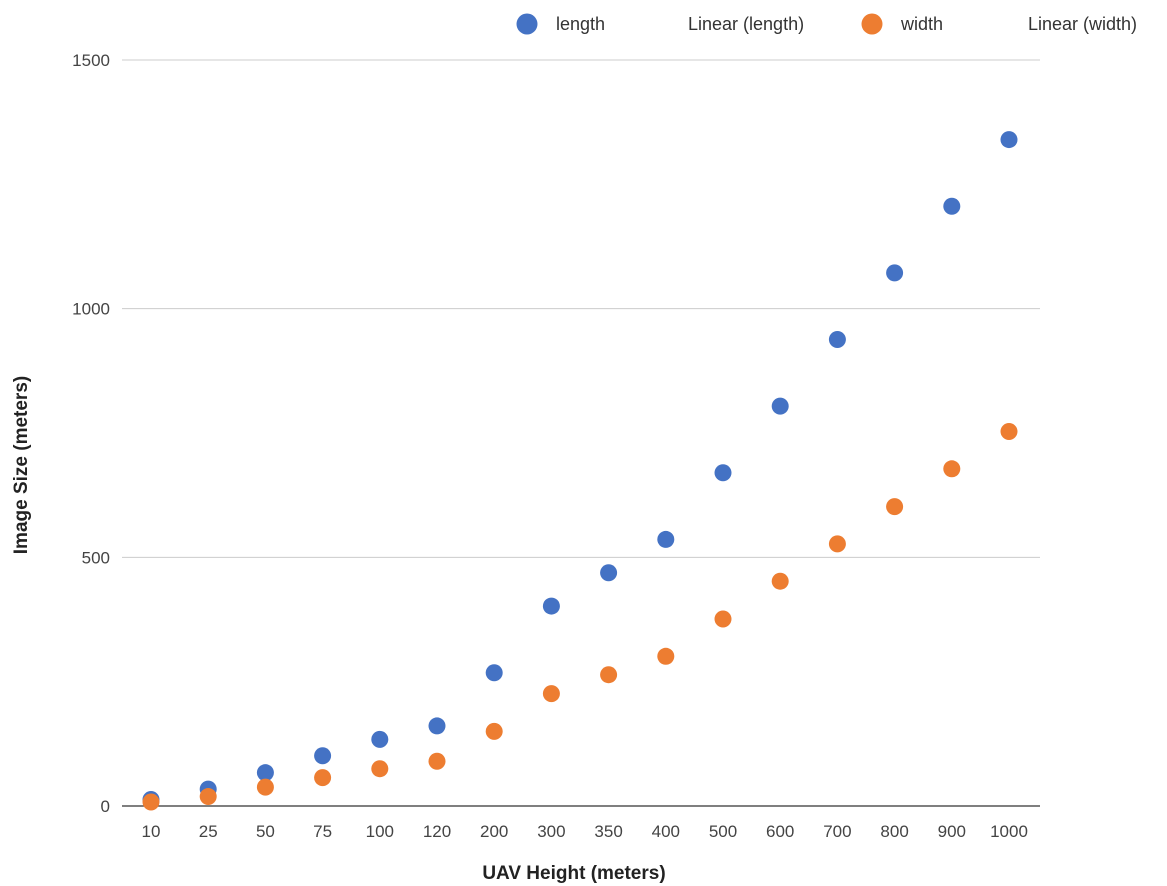  Describe the element at coordinates (208, 831) in the screenshot. I see `x-tick-label: 25` at that location.